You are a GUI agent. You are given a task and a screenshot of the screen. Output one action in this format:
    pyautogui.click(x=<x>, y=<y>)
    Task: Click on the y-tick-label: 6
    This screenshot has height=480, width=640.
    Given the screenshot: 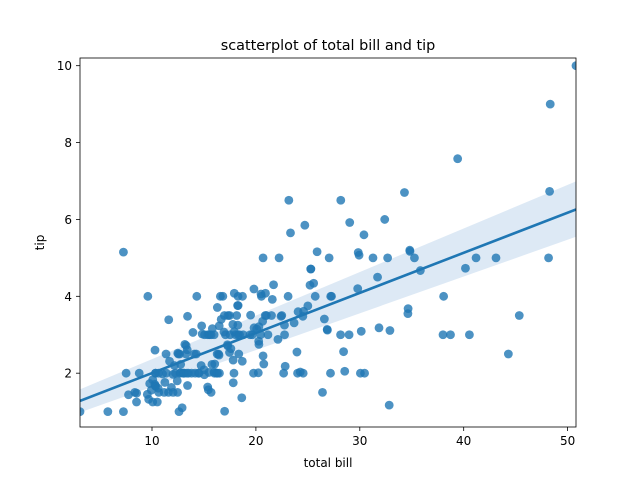 What is the action you would take?
    pyautogui.click(x=68, y=220)
    